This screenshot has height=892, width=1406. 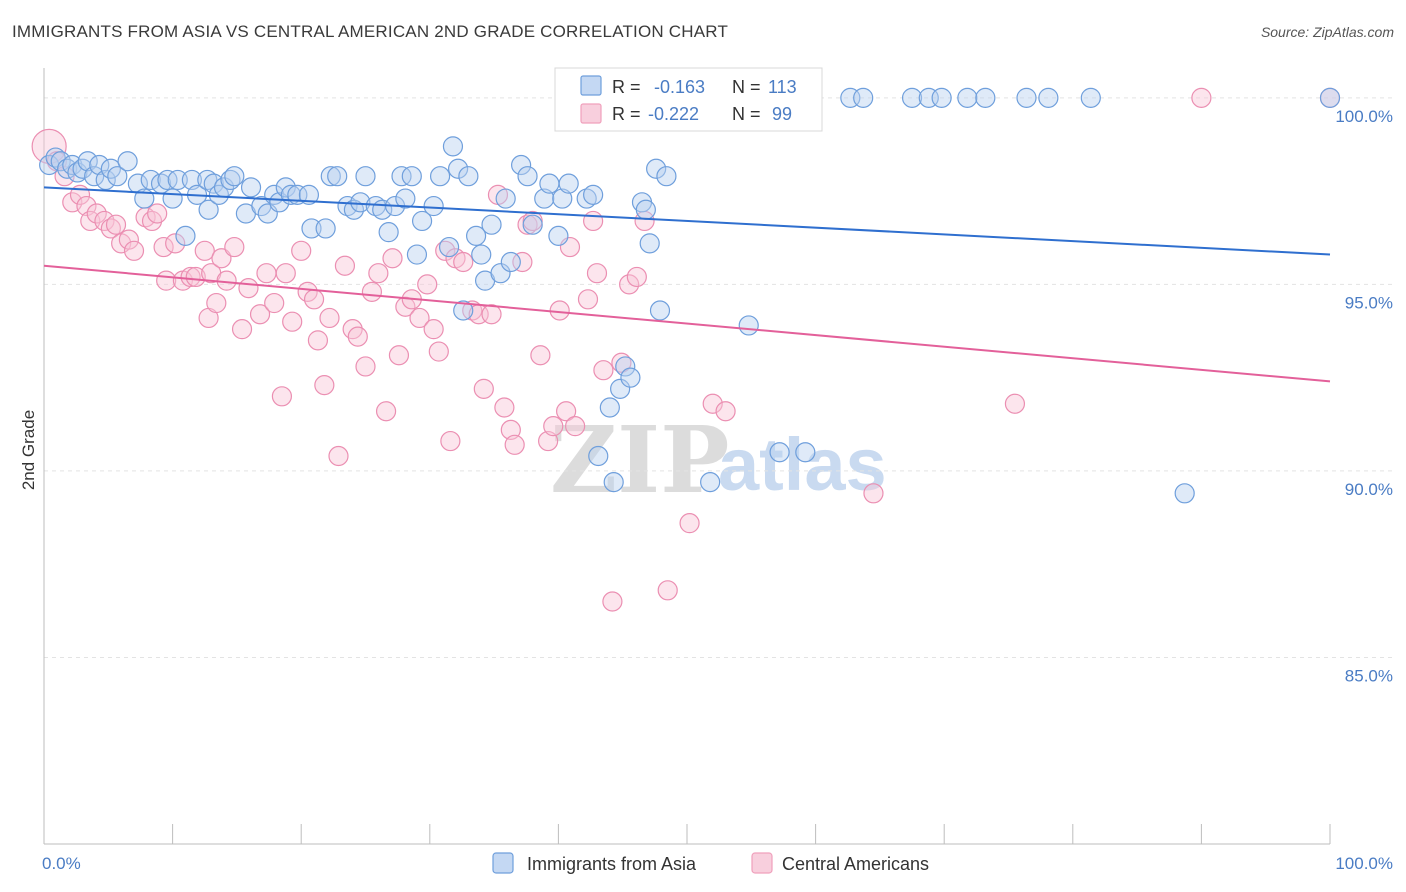 What do you see at coordinates (639, 460) in the screenshot?
I see `watermark-zip: ZIP` at bounding box center [639, 460].